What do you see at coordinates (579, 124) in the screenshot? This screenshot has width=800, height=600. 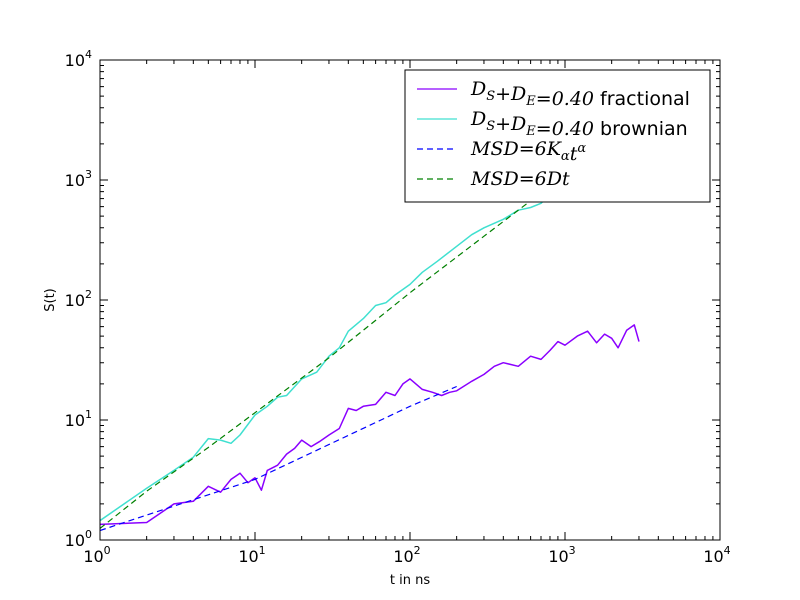 I see `legend-label-1: DS+DE=0.40 brownian` at bounding box center [579, 124].